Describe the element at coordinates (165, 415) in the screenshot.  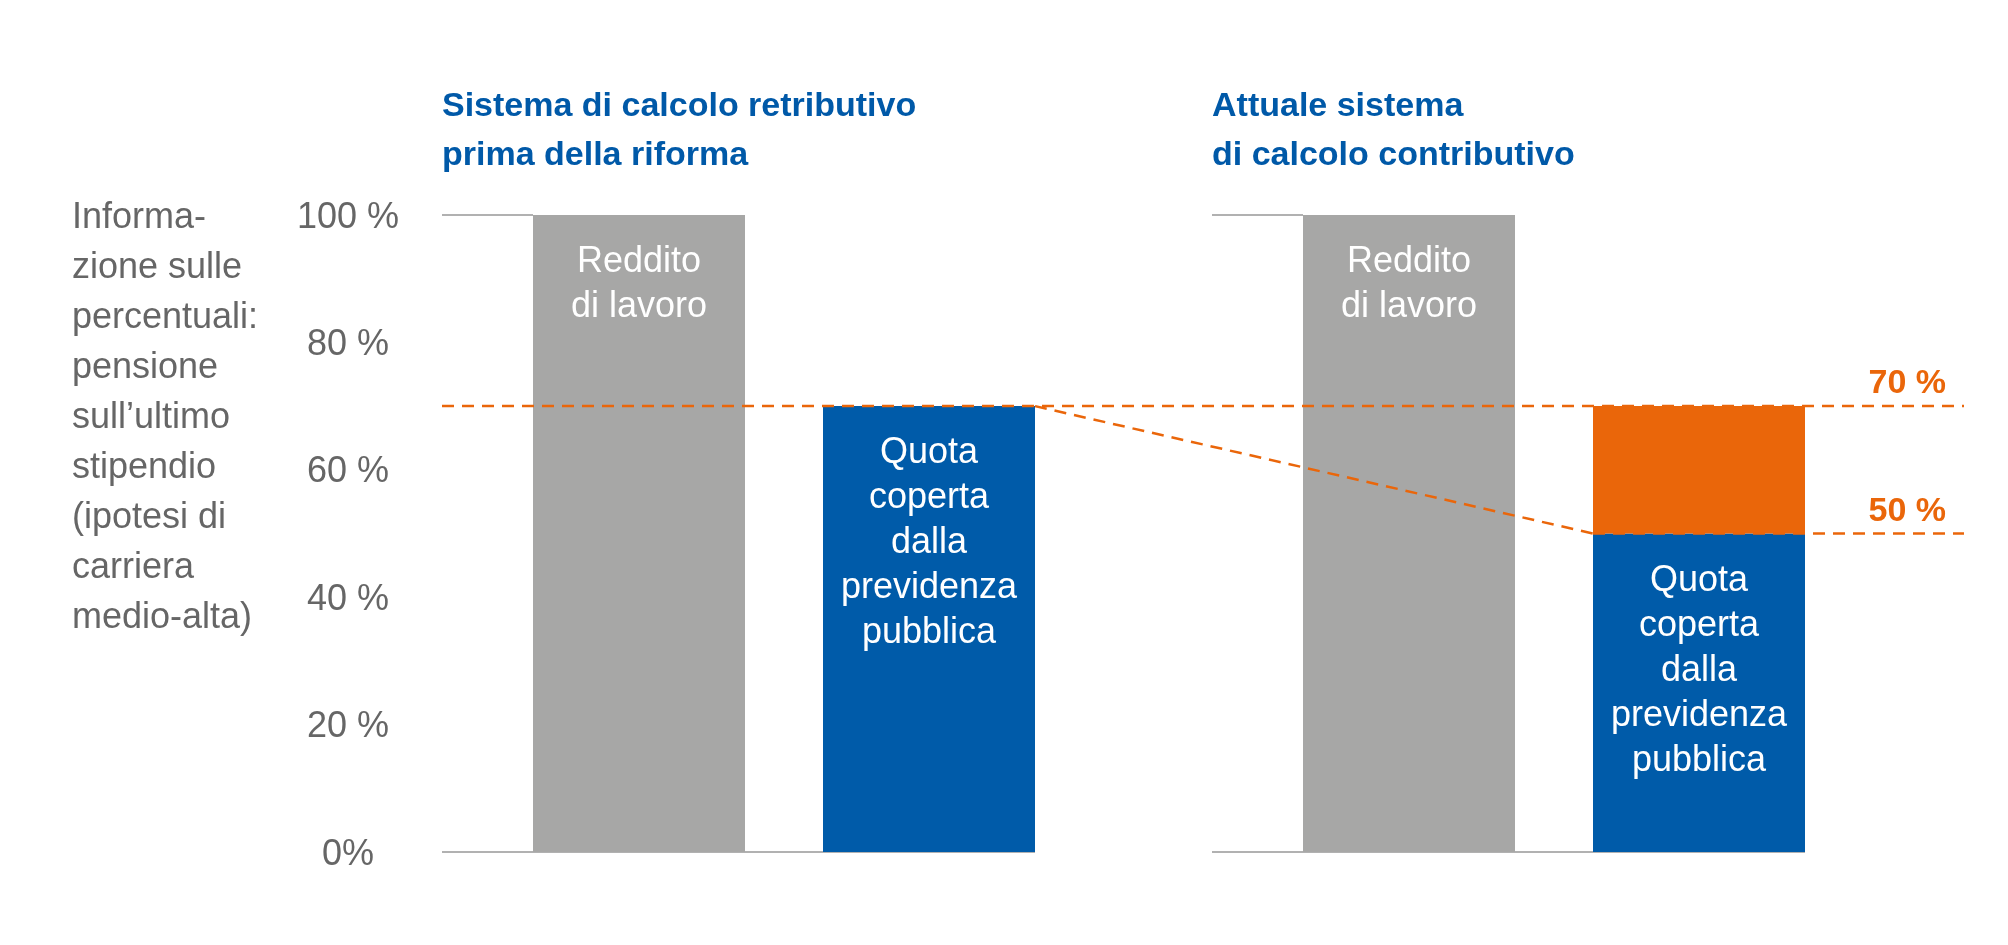
I see `text: Informa- zione sulle percentuali: pensione sull’ultimo stipendio (ipotesi di carriera medio-alta)` at that location.